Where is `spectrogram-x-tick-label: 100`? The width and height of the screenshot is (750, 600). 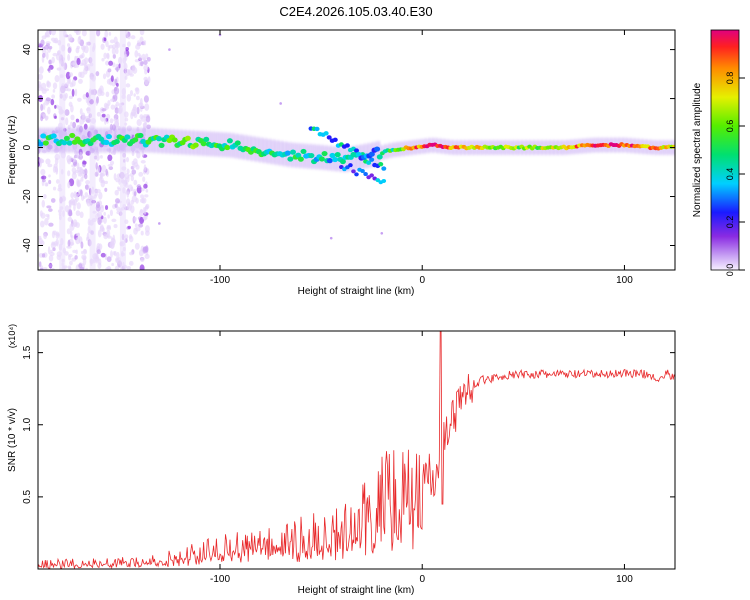
spectrogram-x-tick-label: 100 is located at coordinates (624, 280).